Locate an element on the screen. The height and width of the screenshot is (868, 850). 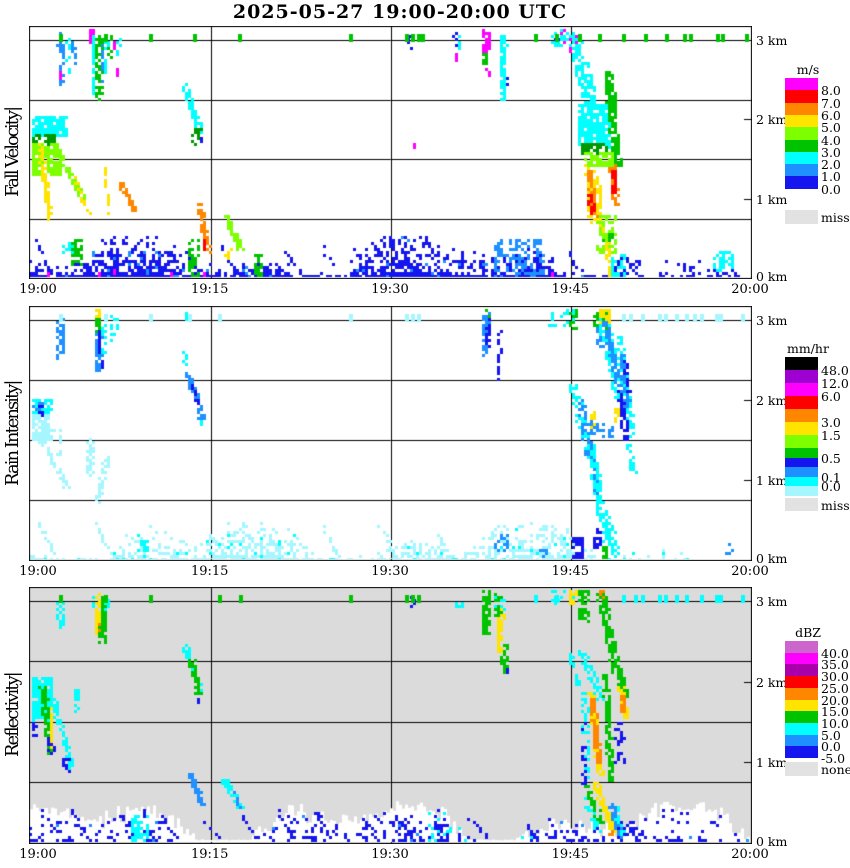
legend-value: 4.0 is located at coordinates (831, 140).